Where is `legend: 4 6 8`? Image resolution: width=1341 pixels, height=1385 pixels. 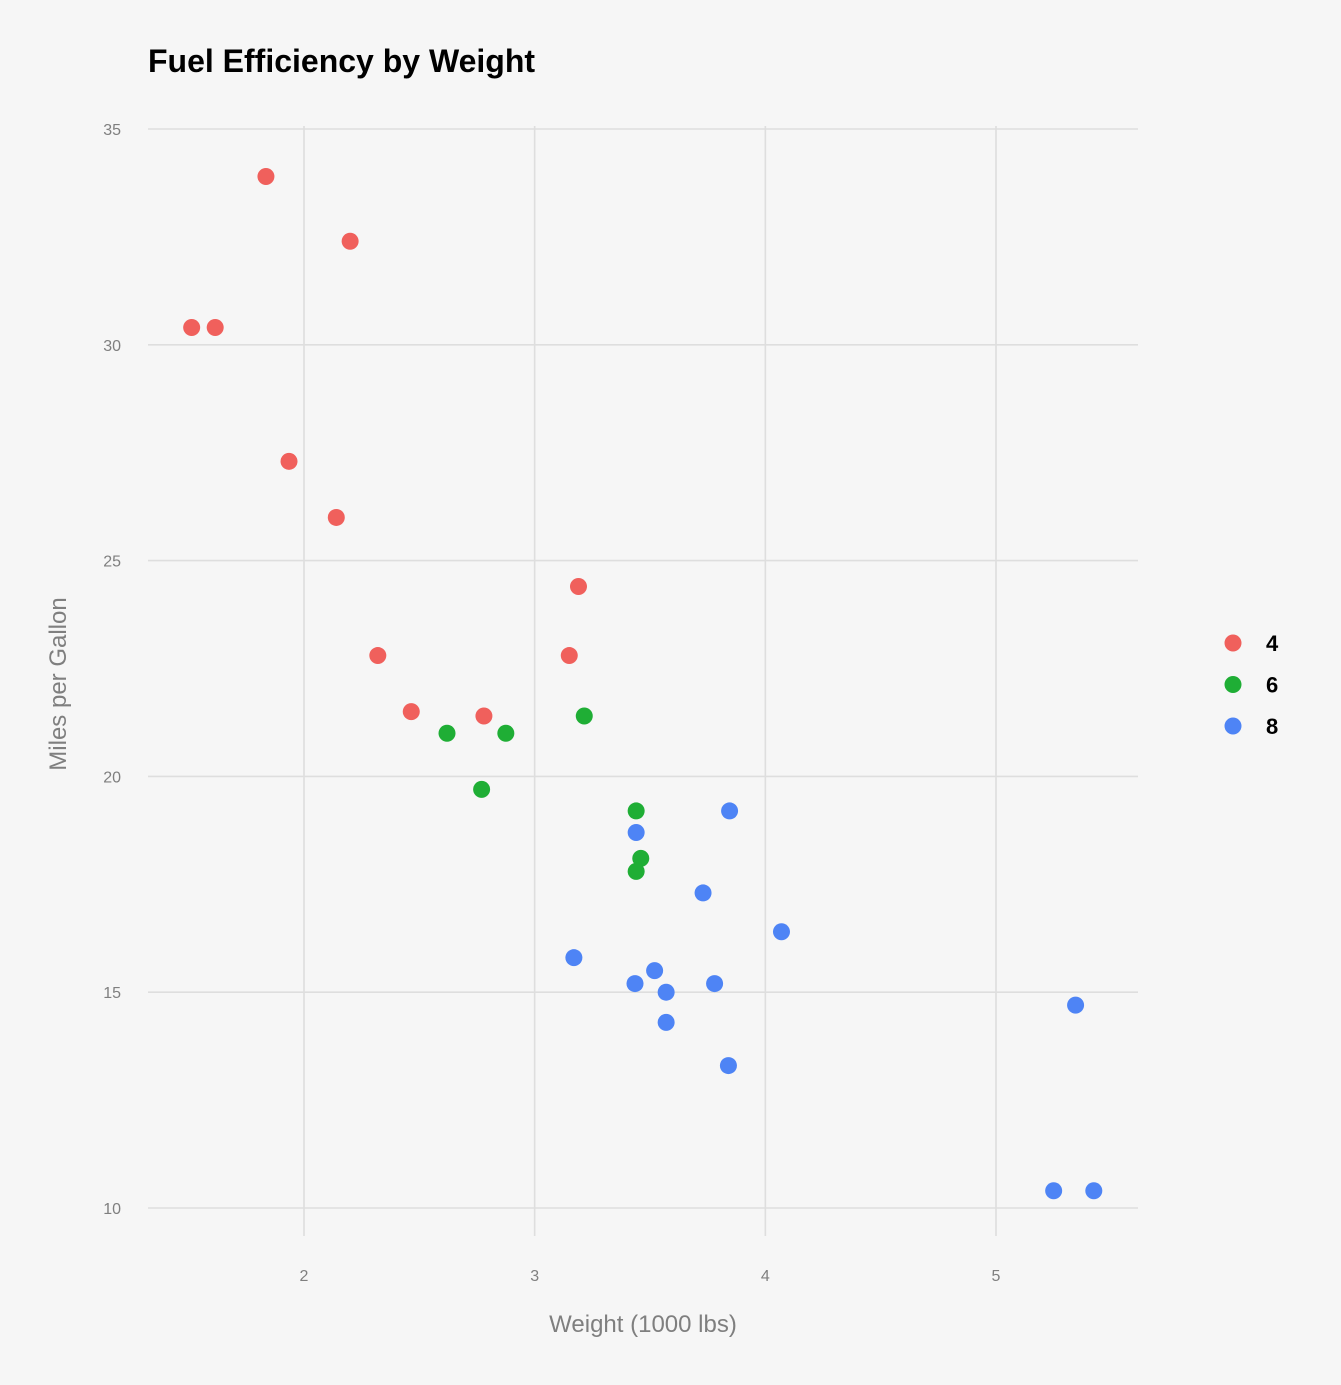 legend: 4 6 8 is located at coordinates (1251, 685).